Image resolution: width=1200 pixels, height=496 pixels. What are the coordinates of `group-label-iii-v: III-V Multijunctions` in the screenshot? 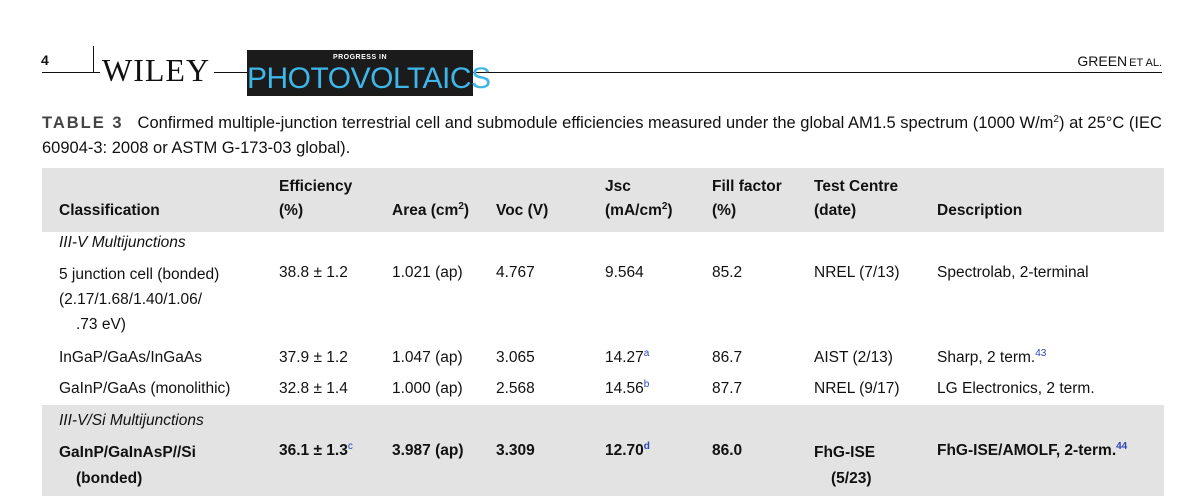 It's located at (122, 242).